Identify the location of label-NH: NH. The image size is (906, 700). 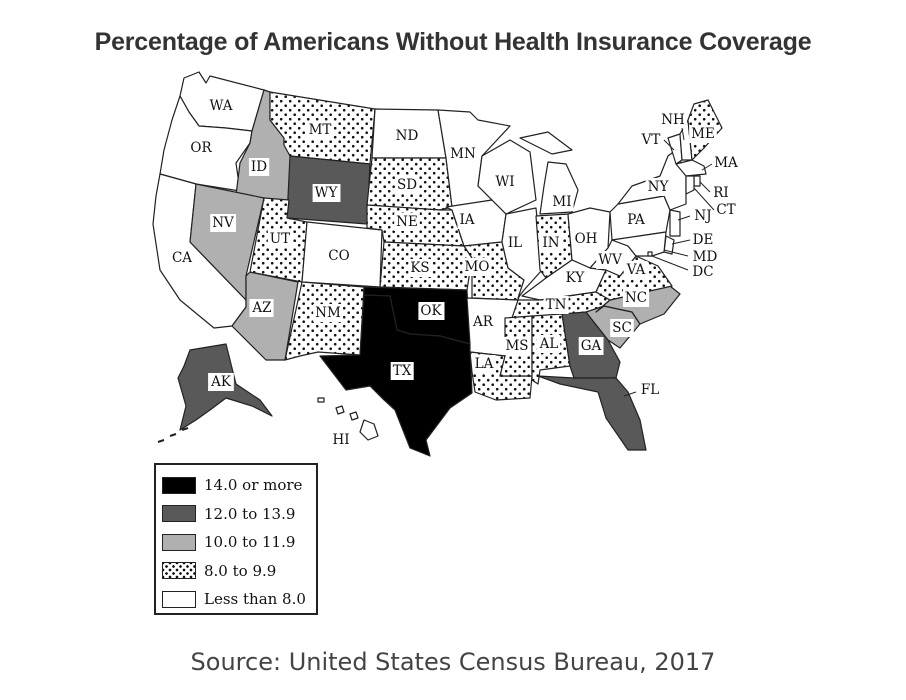
(673, 120).